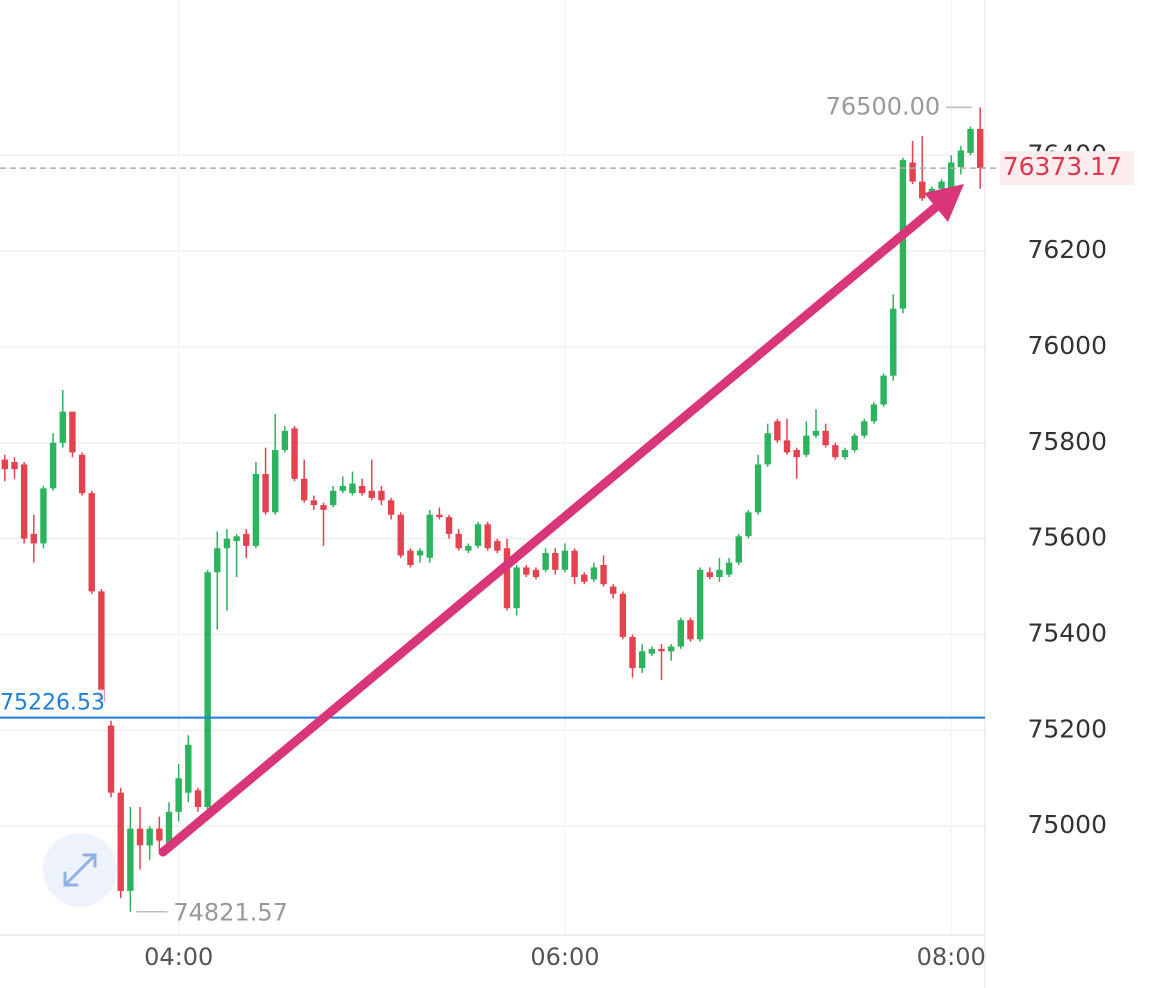 This screenshot has width=1152, height=988. Describe the element at coordinates (423, 986) in the screenshot. I see `indicator-item: DEA:100.55` at that location.